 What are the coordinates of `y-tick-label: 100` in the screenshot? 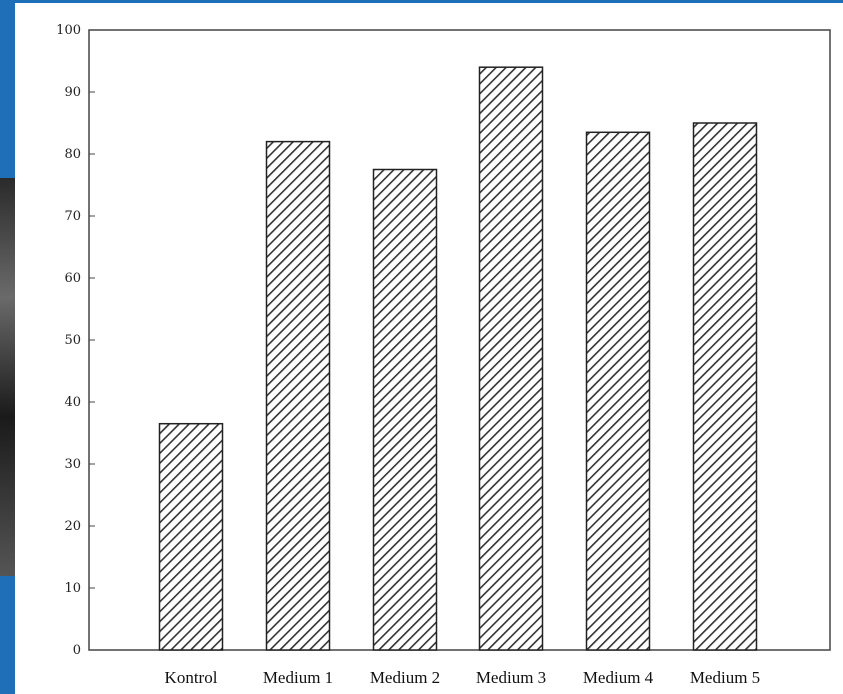 It's located at (68, 30).